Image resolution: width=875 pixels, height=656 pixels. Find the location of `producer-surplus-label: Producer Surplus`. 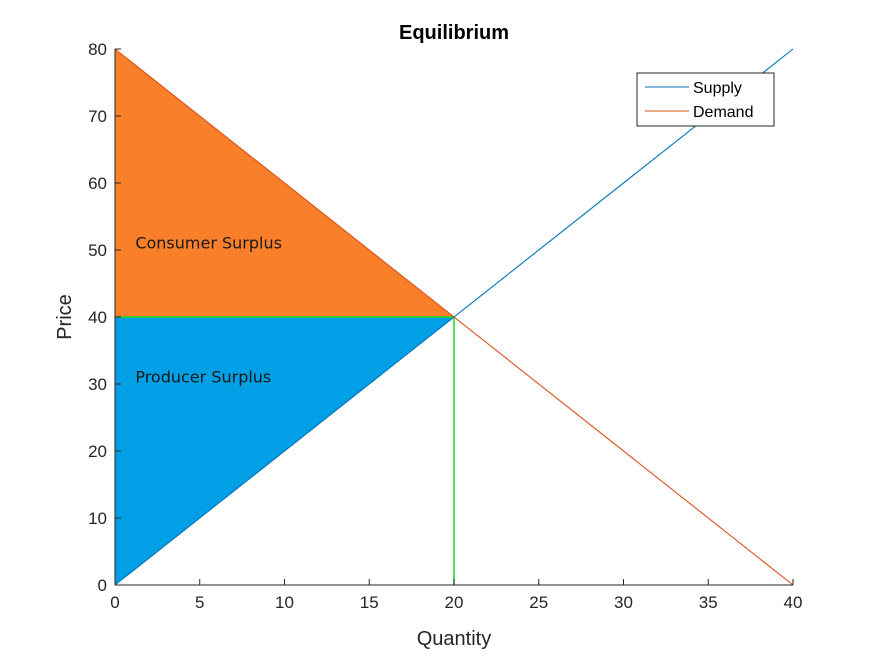

producer-surplus-label: Producer Surplus is located at coordinates (203, 376).